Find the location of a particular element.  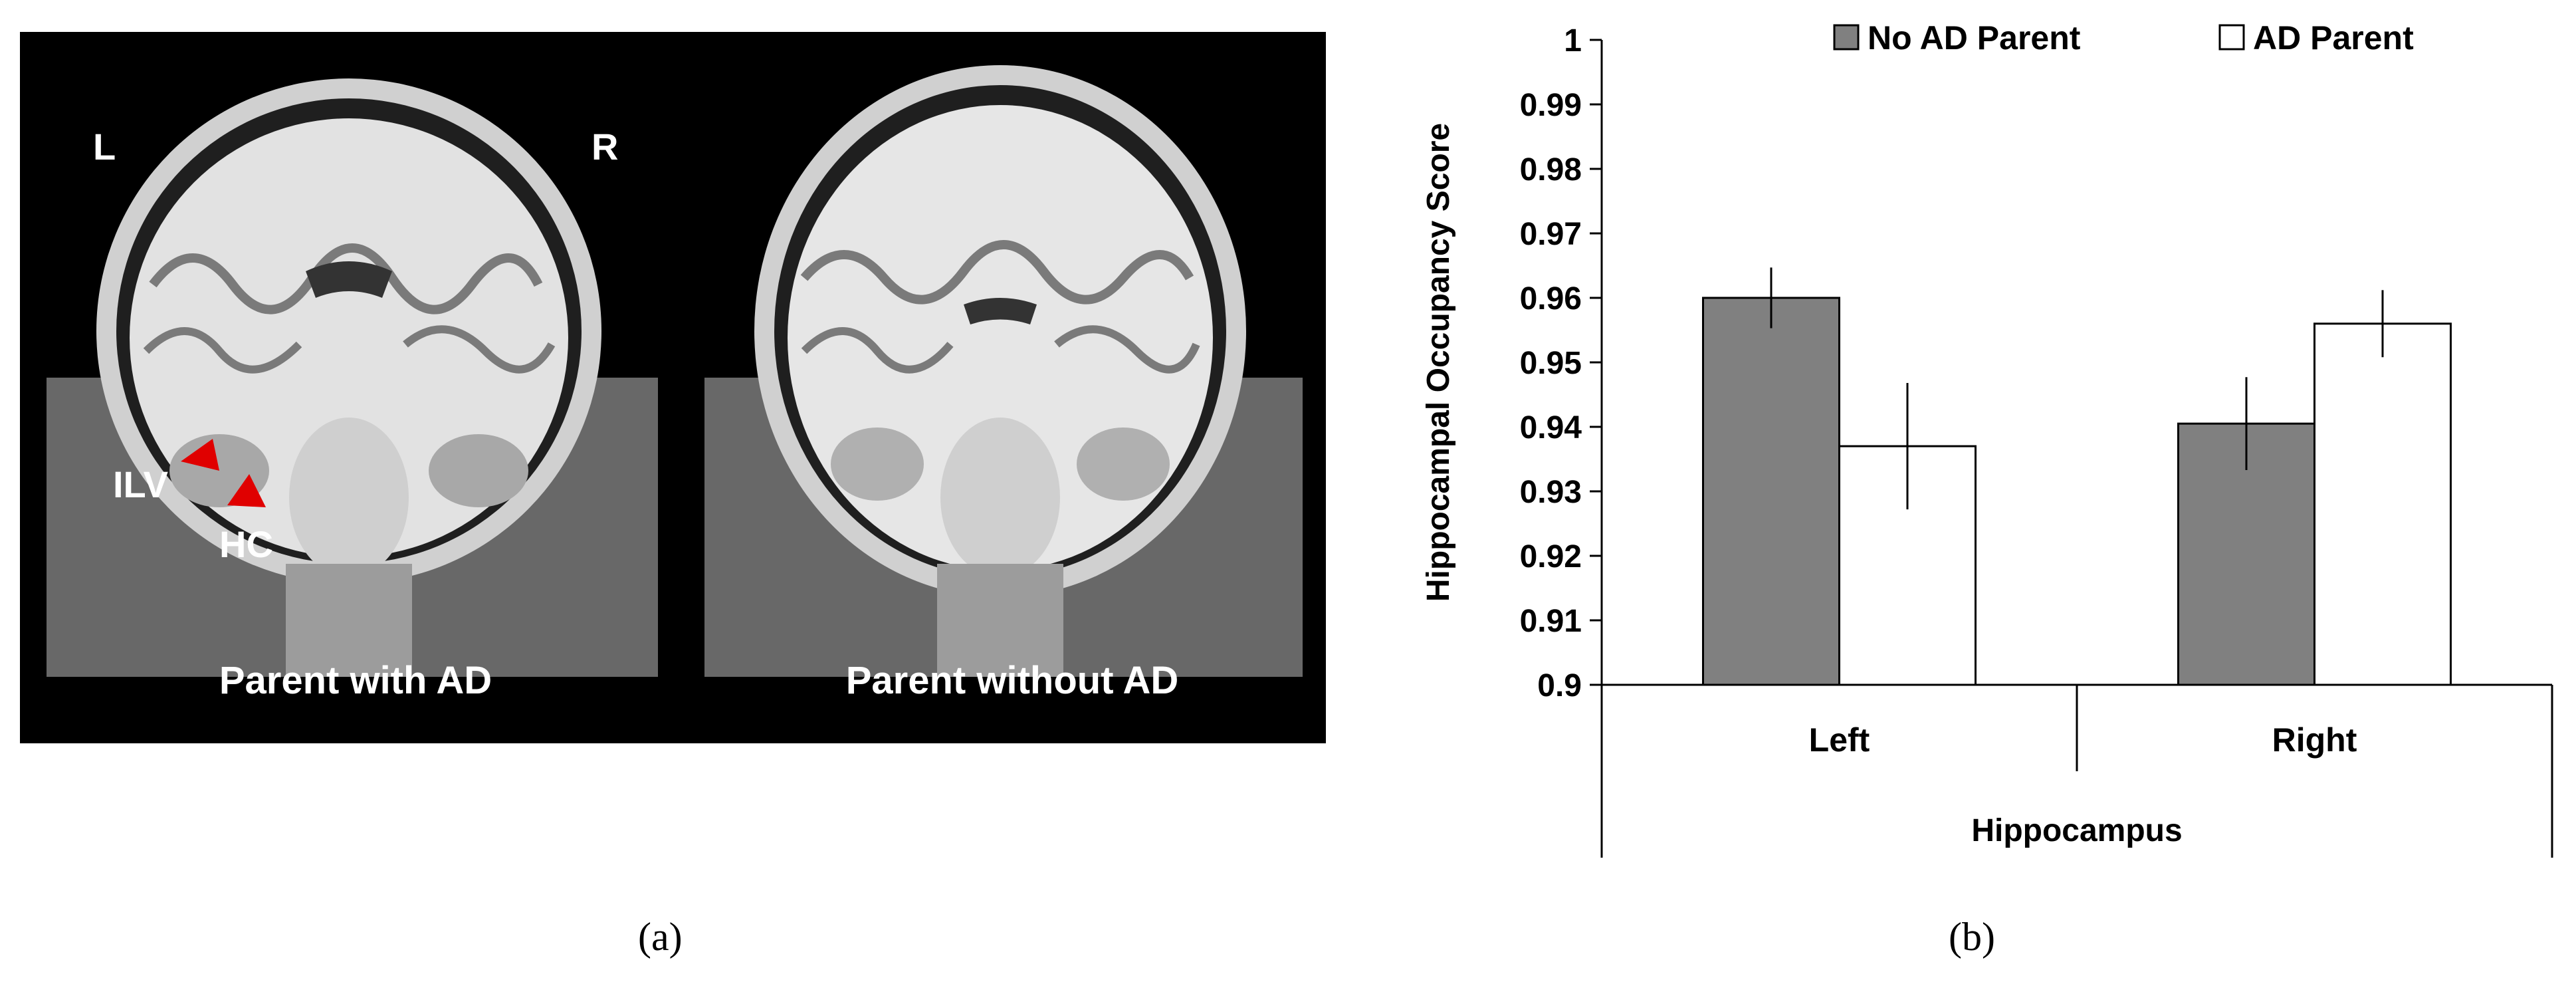

y-tick-label: 0.97 is located at coordinates (1551, 235).